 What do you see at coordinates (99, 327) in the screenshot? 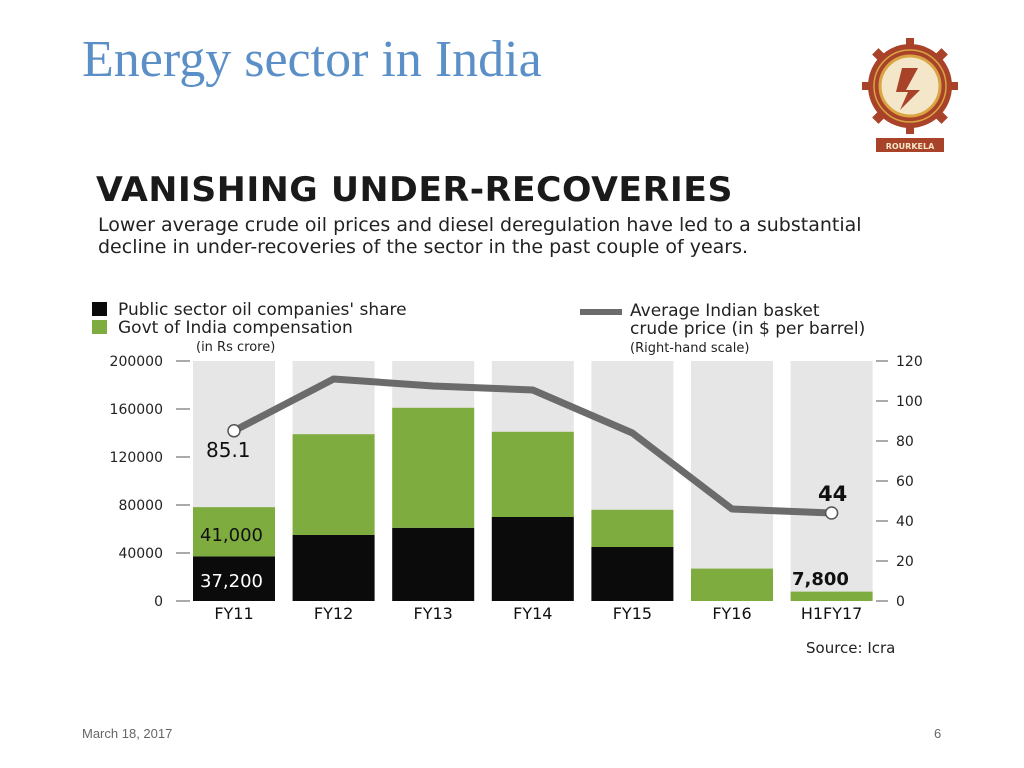
I see `legend-swatch-green` at bounding box center [99, 327].